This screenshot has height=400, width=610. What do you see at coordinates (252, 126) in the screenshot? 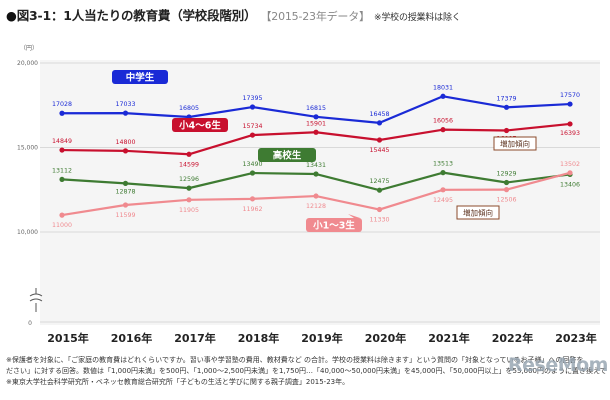
I see `data-label: 15734` at bounding box center [252, 126].